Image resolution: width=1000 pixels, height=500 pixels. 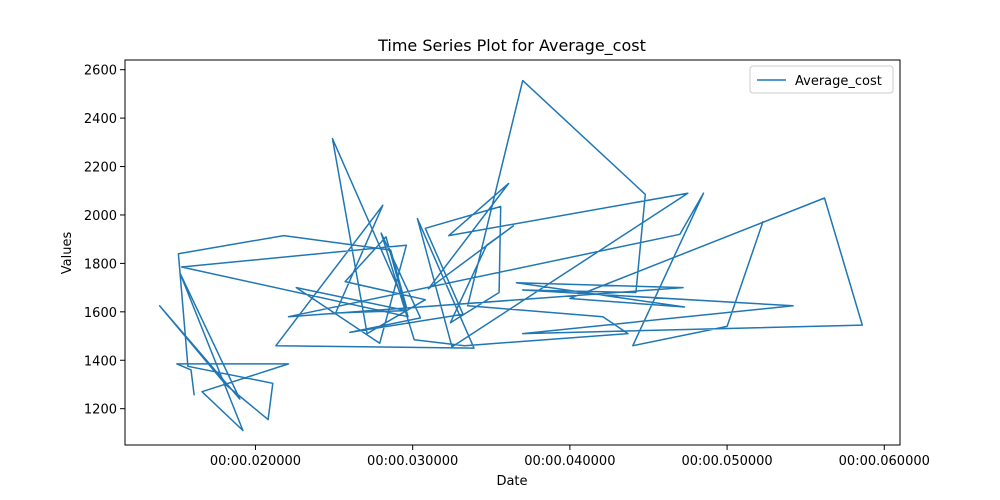 What do you see at coordinates (838, 81) in the screenshot?
I see `legend-label-average-cost: Average_cost` at bounding box center [838, 81].